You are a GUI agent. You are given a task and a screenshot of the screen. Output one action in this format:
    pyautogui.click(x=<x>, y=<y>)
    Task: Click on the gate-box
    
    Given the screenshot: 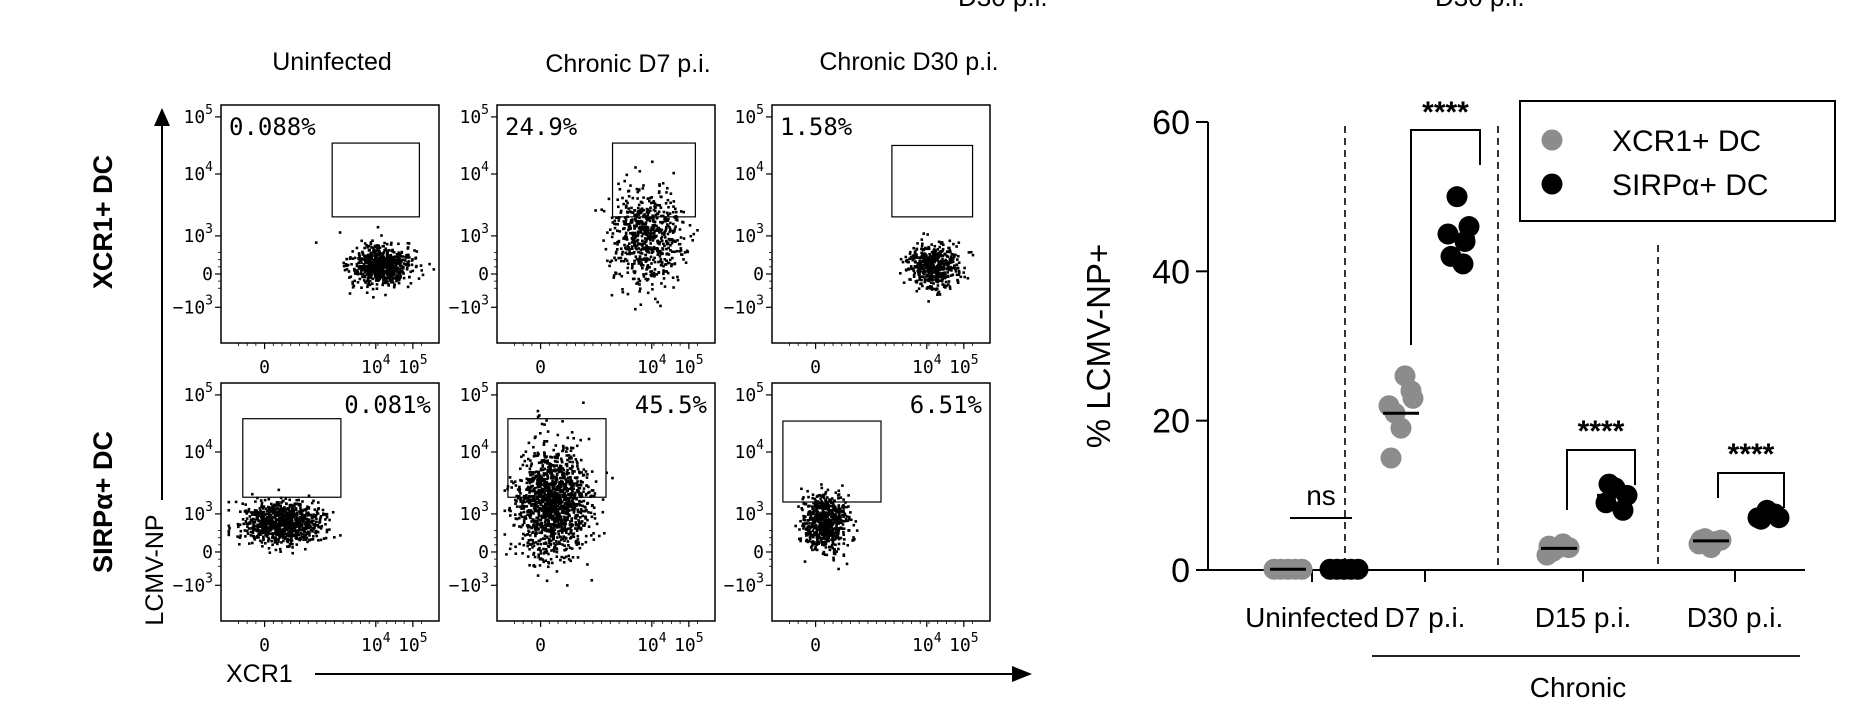 What is the action you would take?
    pyautogui.click(x=932, y=181)
    